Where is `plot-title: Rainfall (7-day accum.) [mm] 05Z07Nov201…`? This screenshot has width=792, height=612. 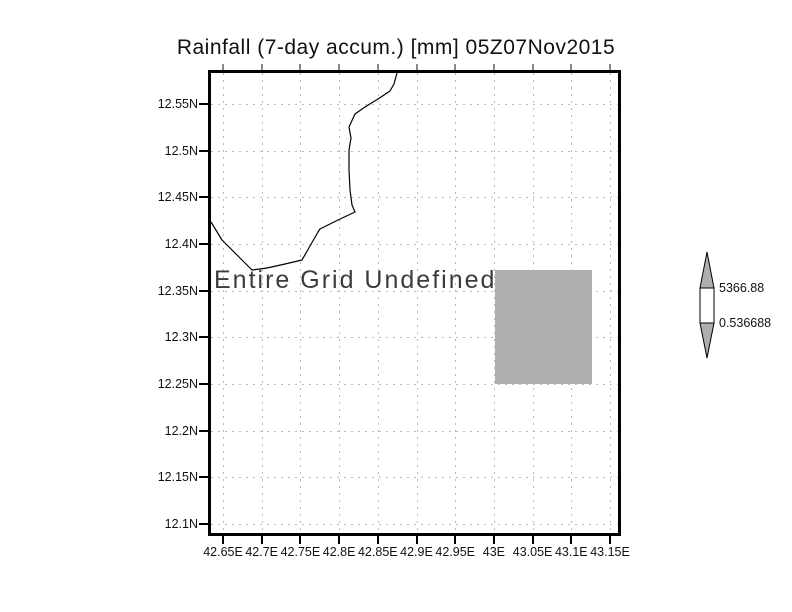 plot-title: Rainfall (7-day accum.) [mm] 05Z07Nov201… is located at coordinates (396, 47).